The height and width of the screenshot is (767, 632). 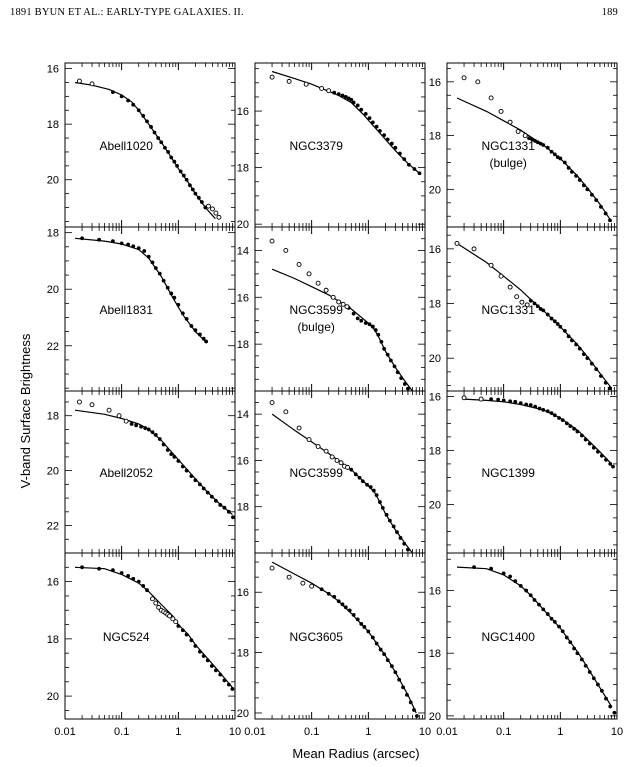 I want to click on galaxy-label: NGC3379, so click(x=317, y=146).